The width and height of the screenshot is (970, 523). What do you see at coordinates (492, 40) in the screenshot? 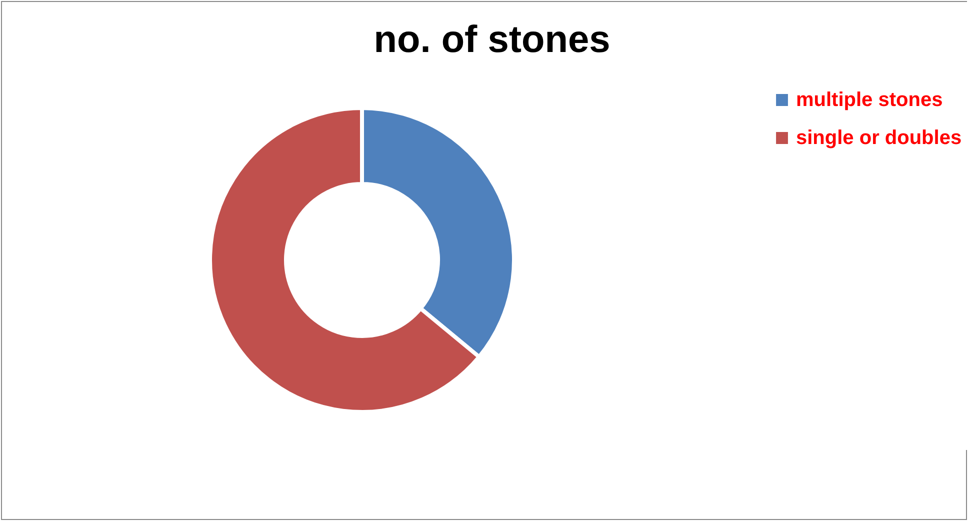
I see `chart-title: no. of stones` at bounding box center [492, 40].